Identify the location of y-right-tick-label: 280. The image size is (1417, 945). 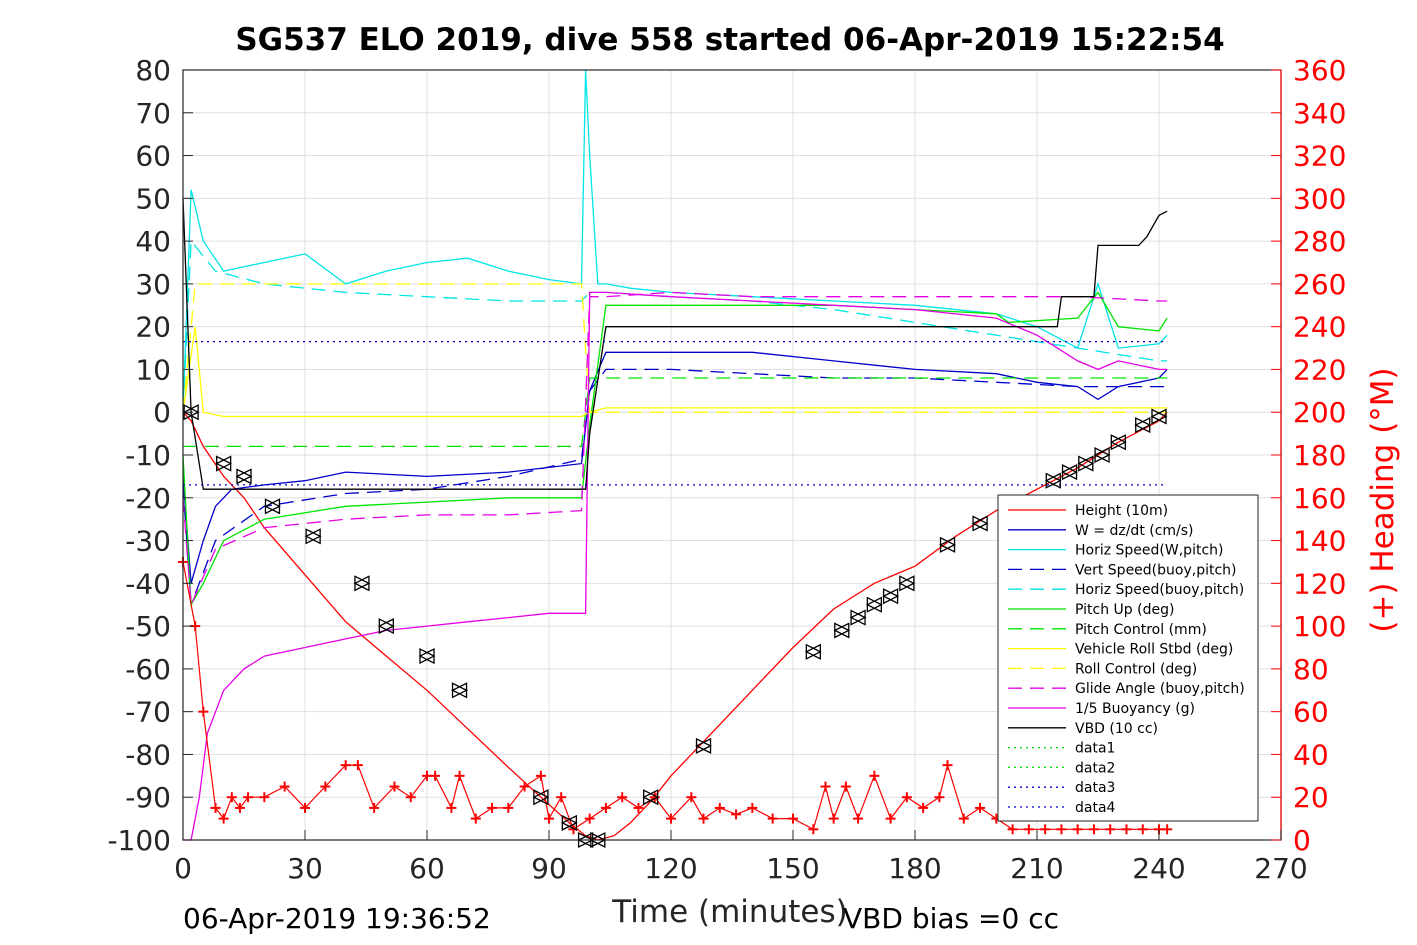
(1319, 241).